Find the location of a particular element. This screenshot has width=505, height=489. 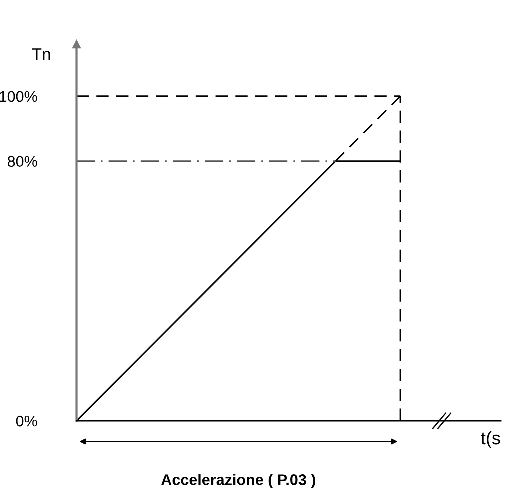

y-tick-label: 0% is located at coordinates (27, 421).